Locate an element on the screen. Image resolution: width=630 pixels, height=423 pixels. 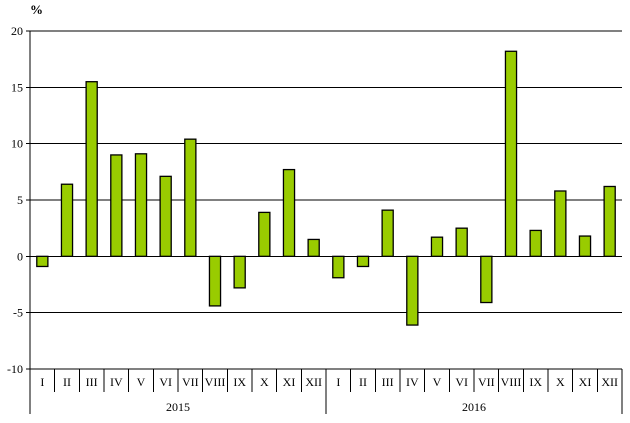
y-tick-label: 20 is located at coordinates (17, 31).